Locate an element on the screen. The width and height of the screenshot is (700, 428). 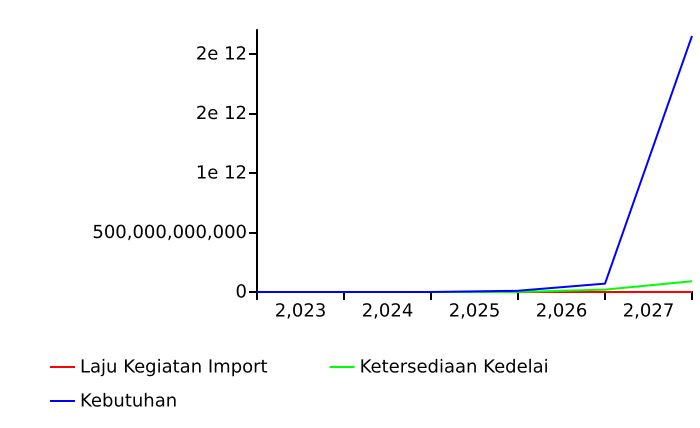
y-tick-label: 0 is located at coordinates (241, 292).